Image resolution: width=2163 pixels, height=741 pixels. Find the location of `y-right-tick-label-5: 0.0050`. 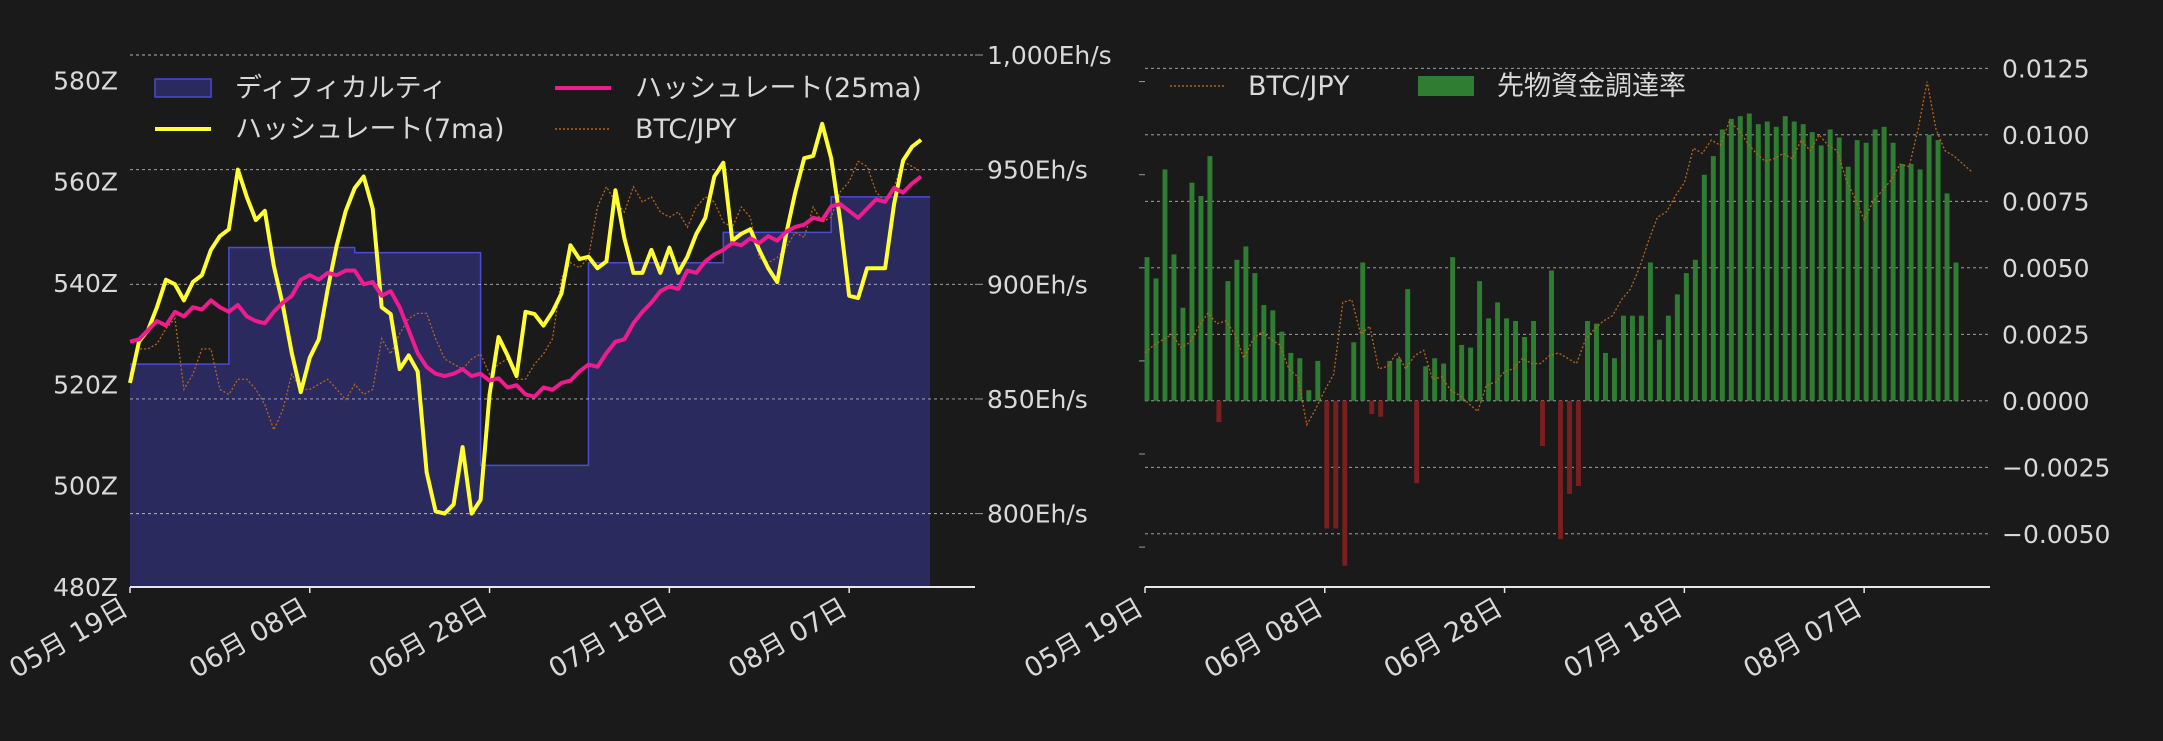

y-right-tick-label-5: 0.0050 is located at coordinates (2045, 268).